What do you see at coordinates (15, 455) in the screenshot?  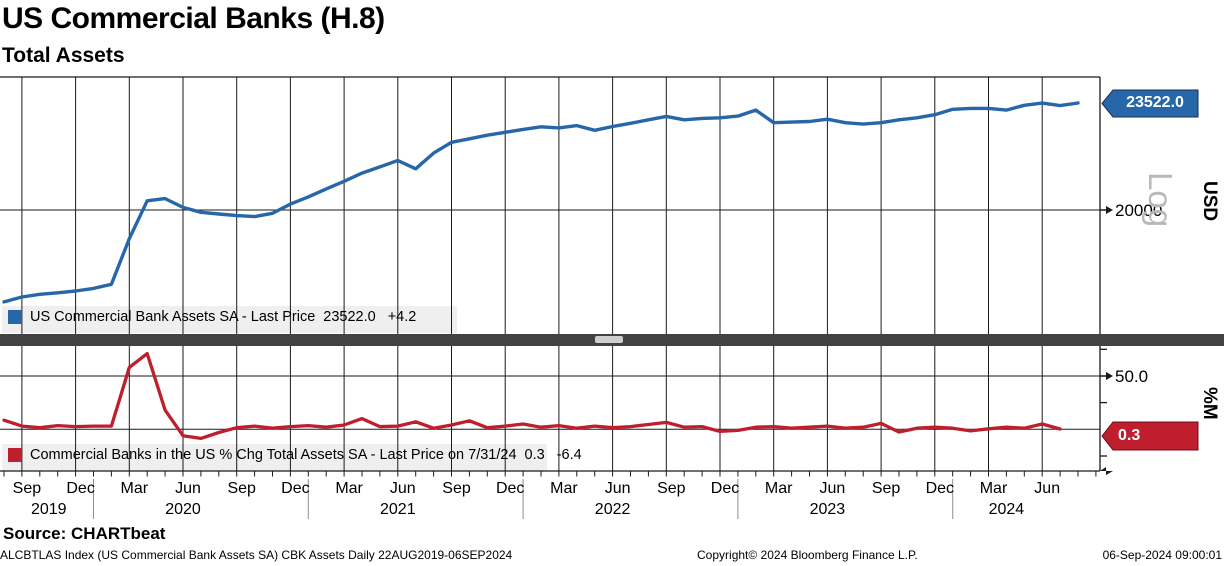 I see `bottom-legend-swatch` at bounding box center [15, 455].